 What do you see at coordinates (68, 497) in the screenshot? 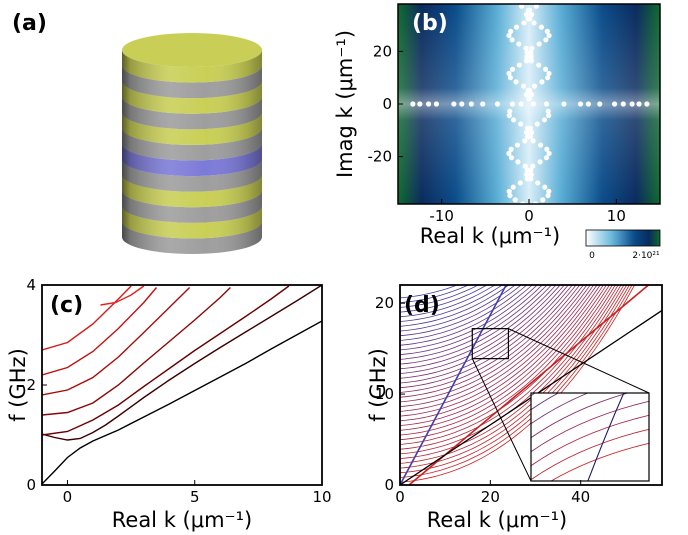
I see `panel-c-xtick-label: 0` at bounding box center [68, 497].